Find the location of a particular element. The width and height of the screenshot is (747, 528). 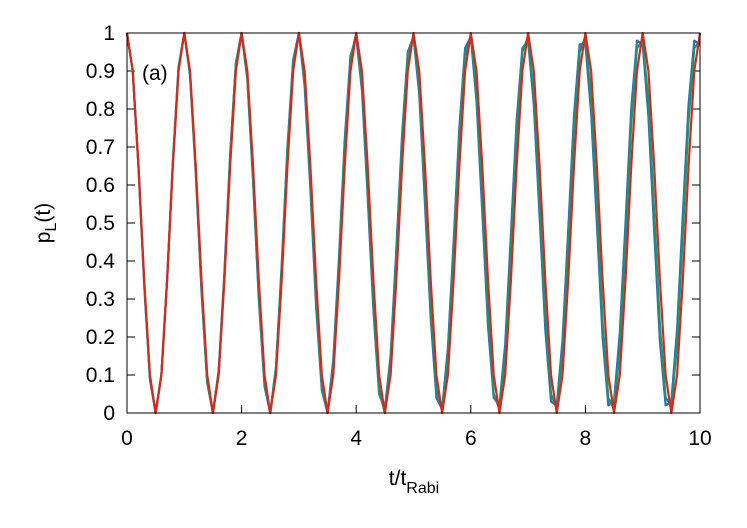

y-tick-label: 1 is located at coordinates (109, 33).